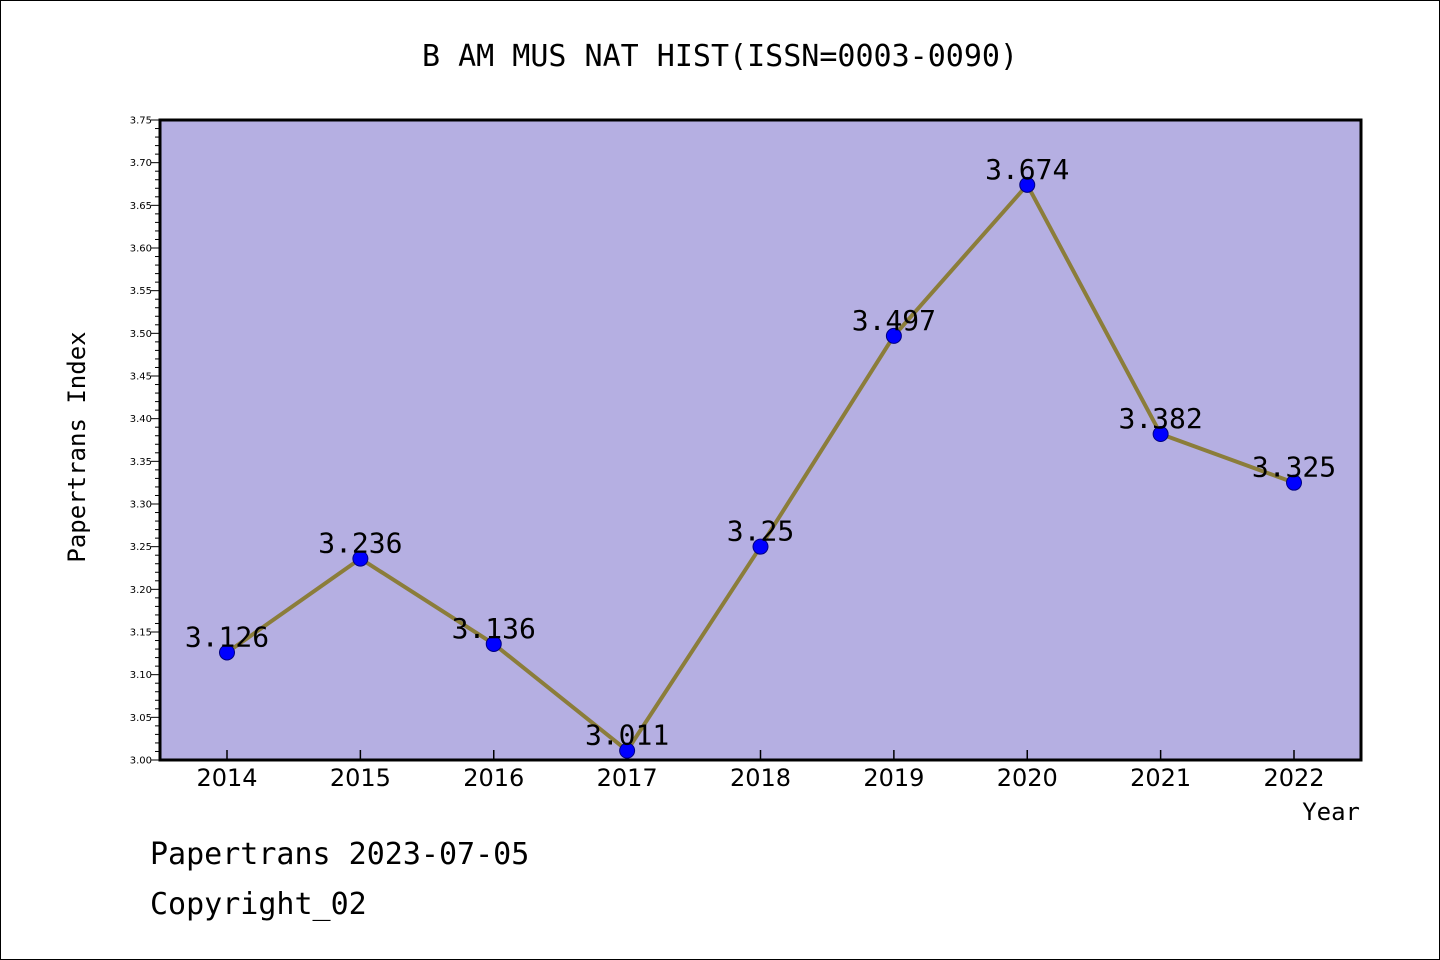 The image size is (1440, 960). I want to click on y-tick-label: 3.70, so click(141, 163).